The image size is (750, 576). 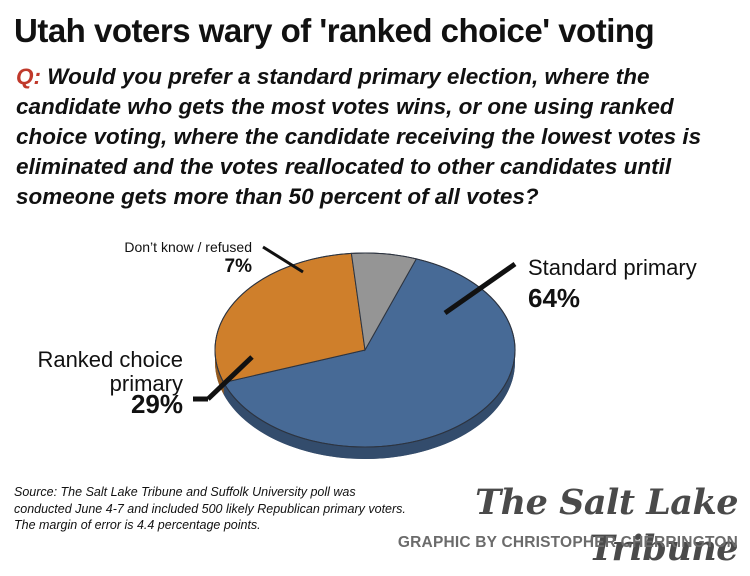 I want to click on slice-label-dontknow: Don’t know / refused, so click(x=188, y=247).